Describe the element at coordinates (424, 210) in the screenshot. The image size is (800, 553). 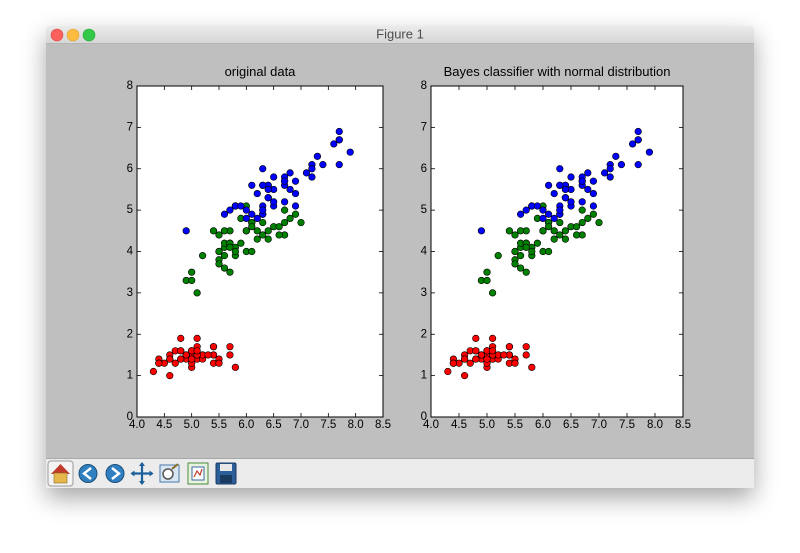
I see `y-tick-label: 5` at that location.